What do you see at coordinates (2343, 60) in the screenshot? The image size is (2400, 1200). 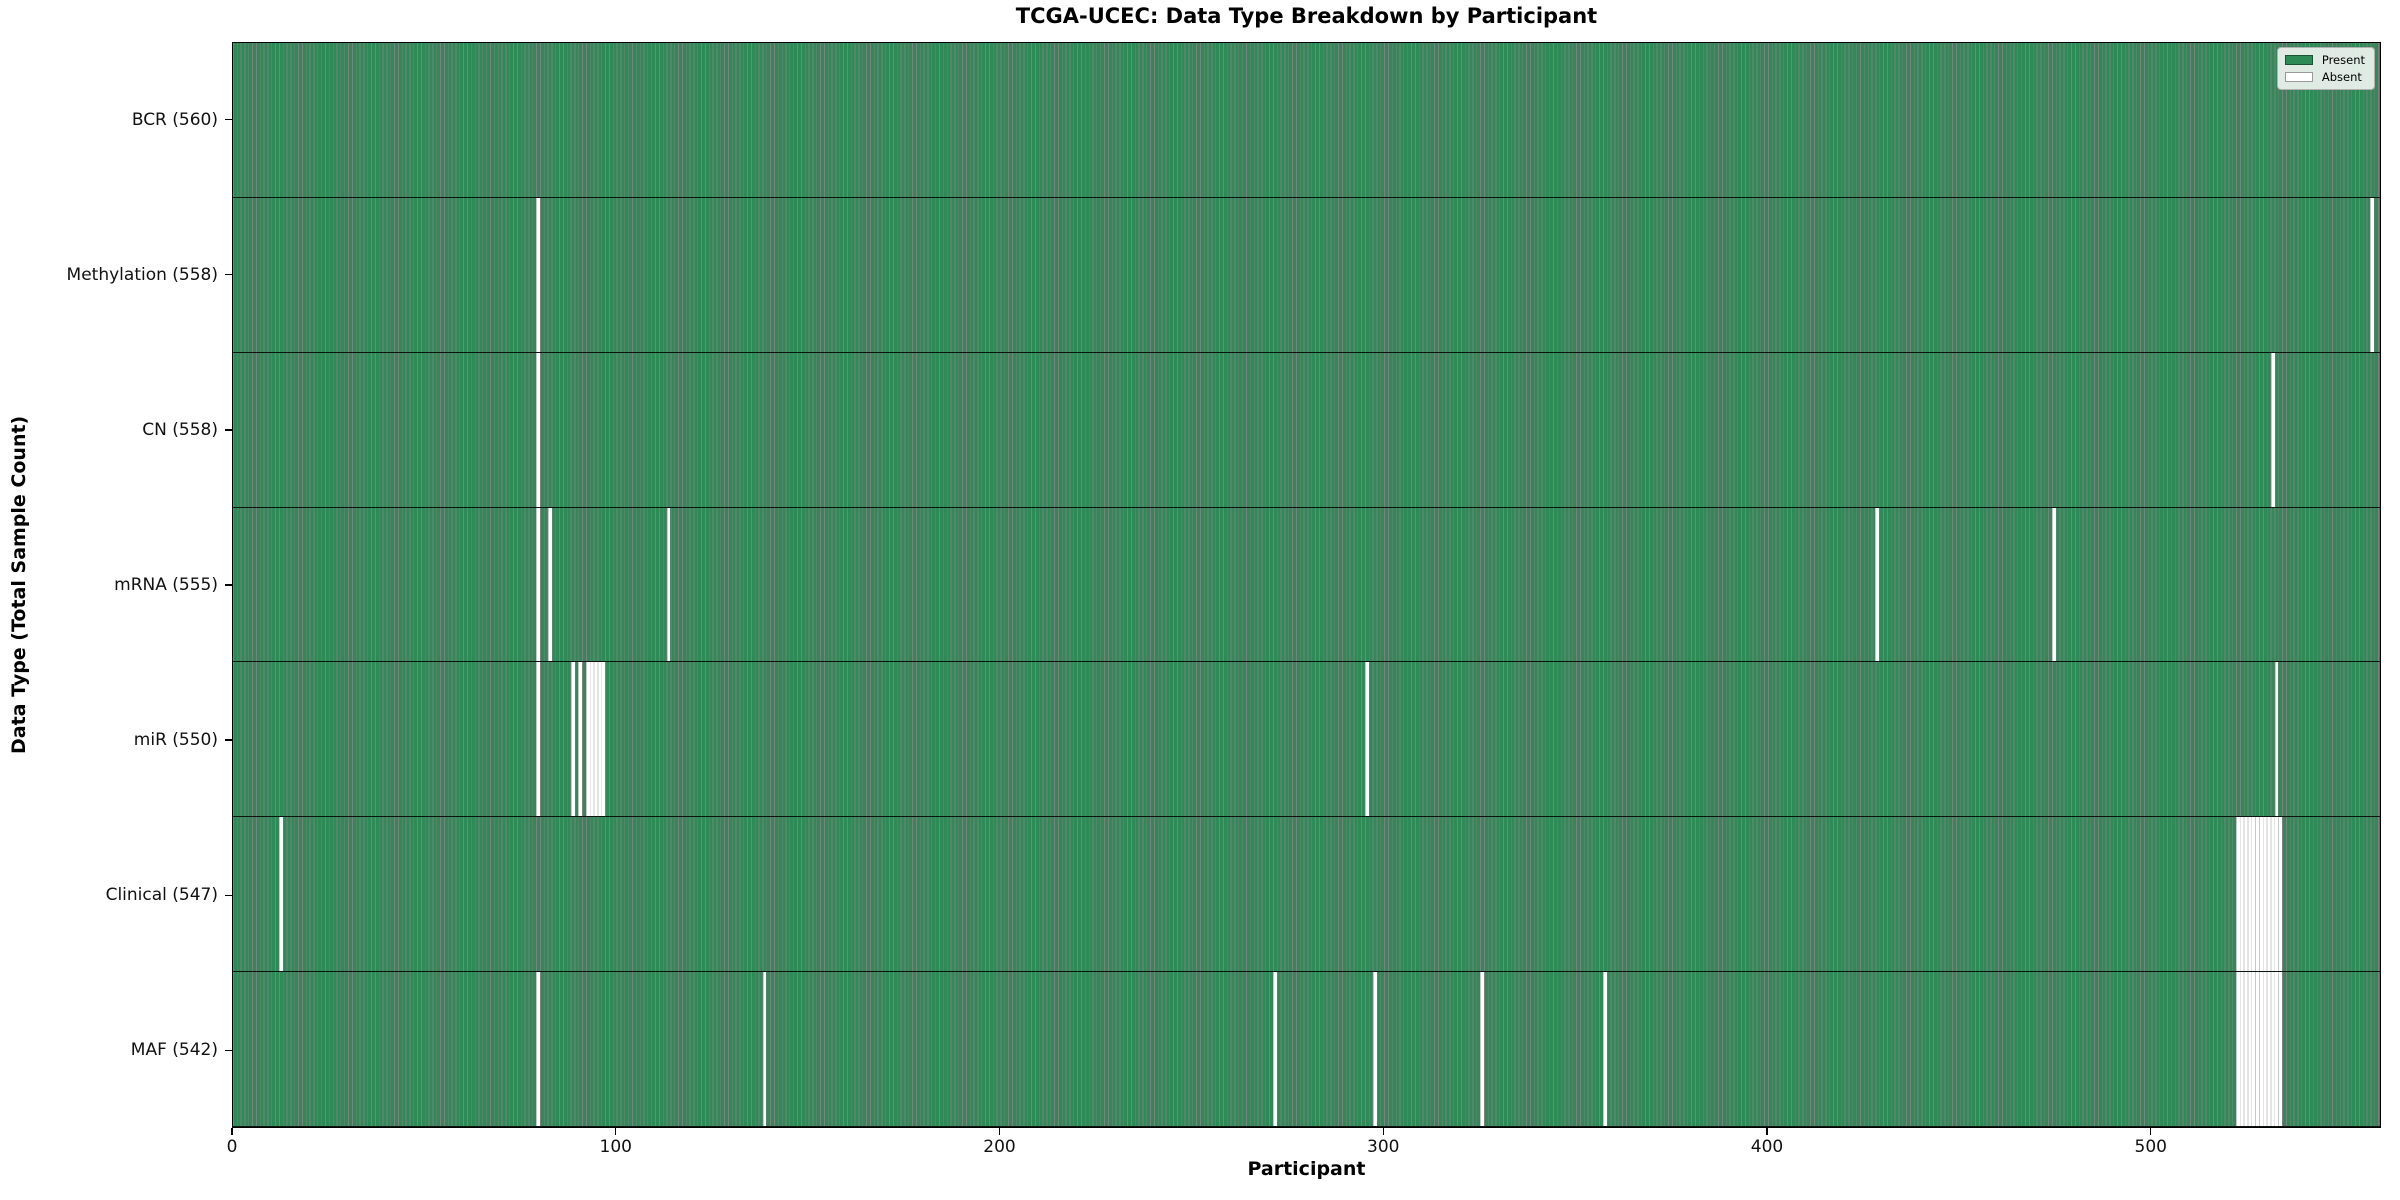 I see `legend-label: Present` at bounding box center [2343, 60].